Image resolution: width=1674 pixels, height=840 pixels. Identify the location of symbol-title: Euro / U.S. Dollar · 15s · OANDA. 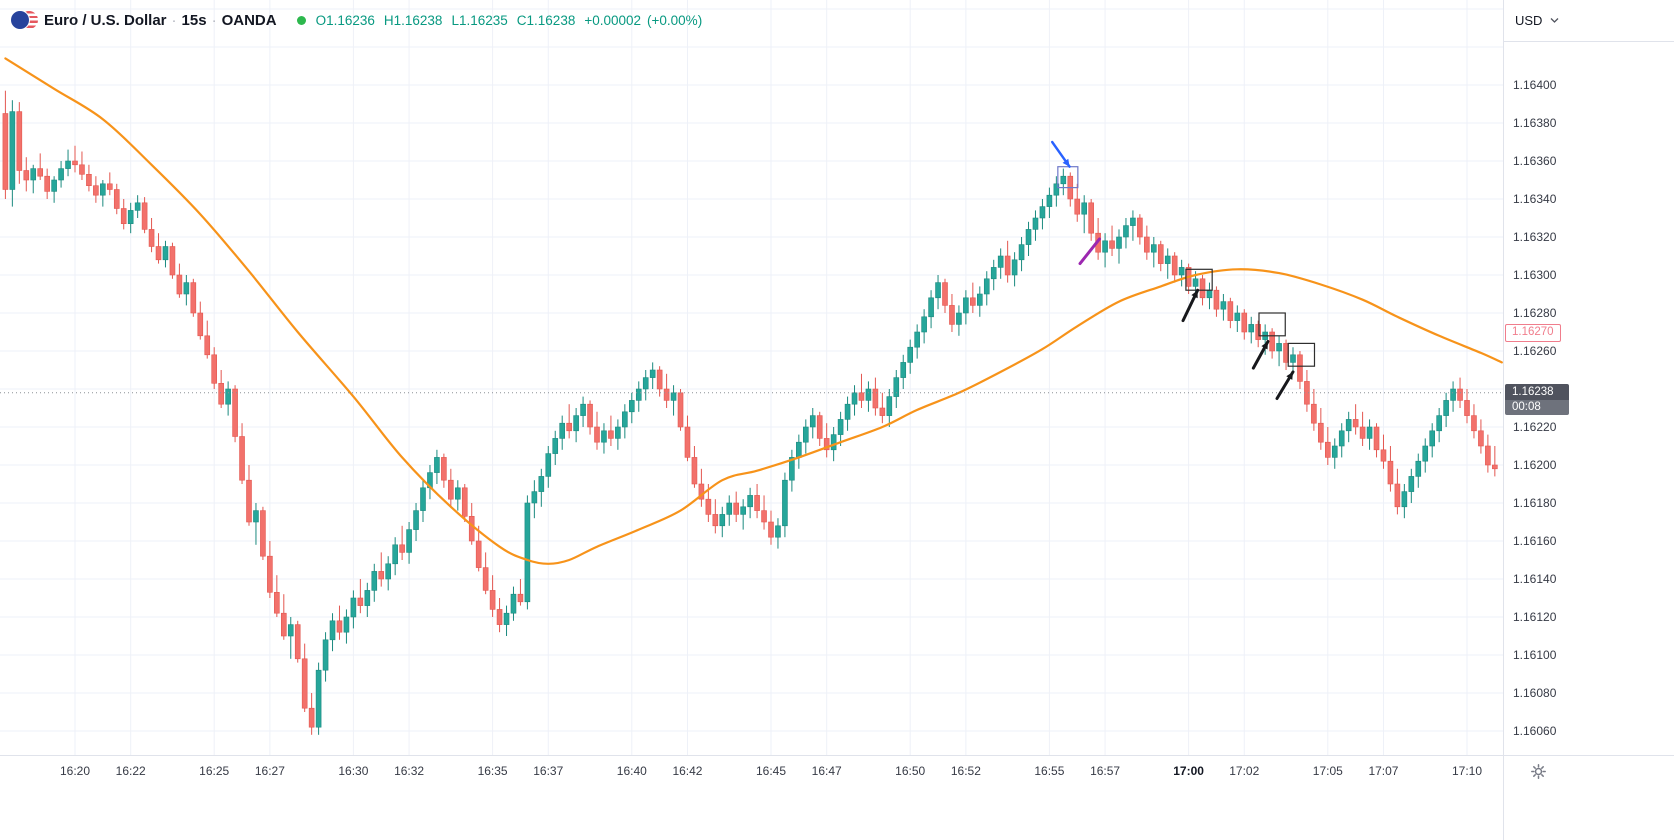
(160, 20).